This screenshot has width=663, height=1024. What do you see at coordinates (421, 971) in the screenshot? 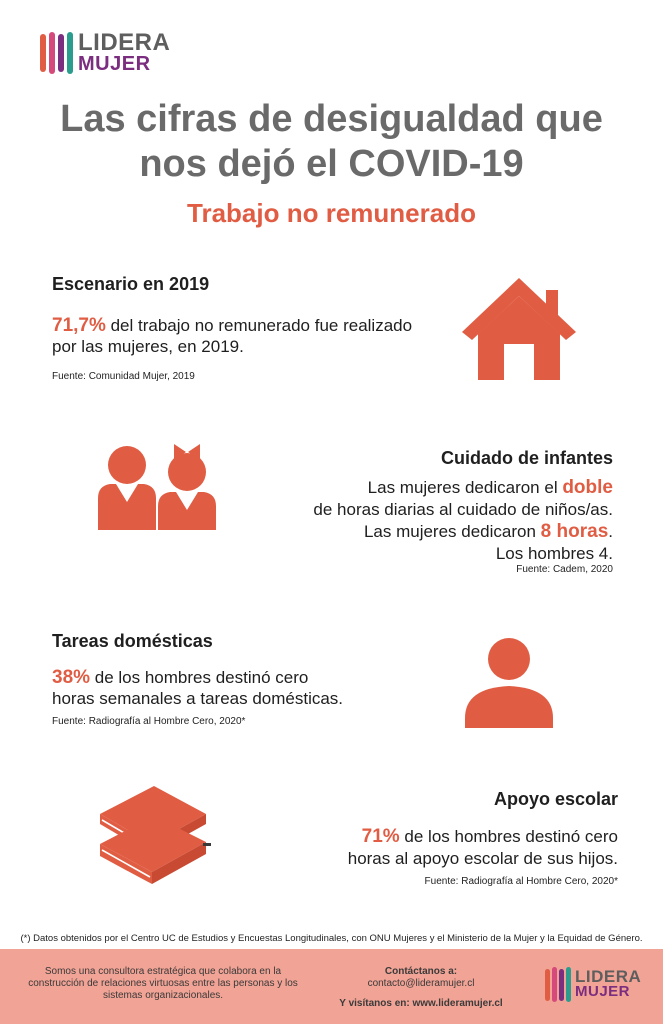
I see `footer-contact-label: Contáctanos a:` at bounding box center [421, 971].